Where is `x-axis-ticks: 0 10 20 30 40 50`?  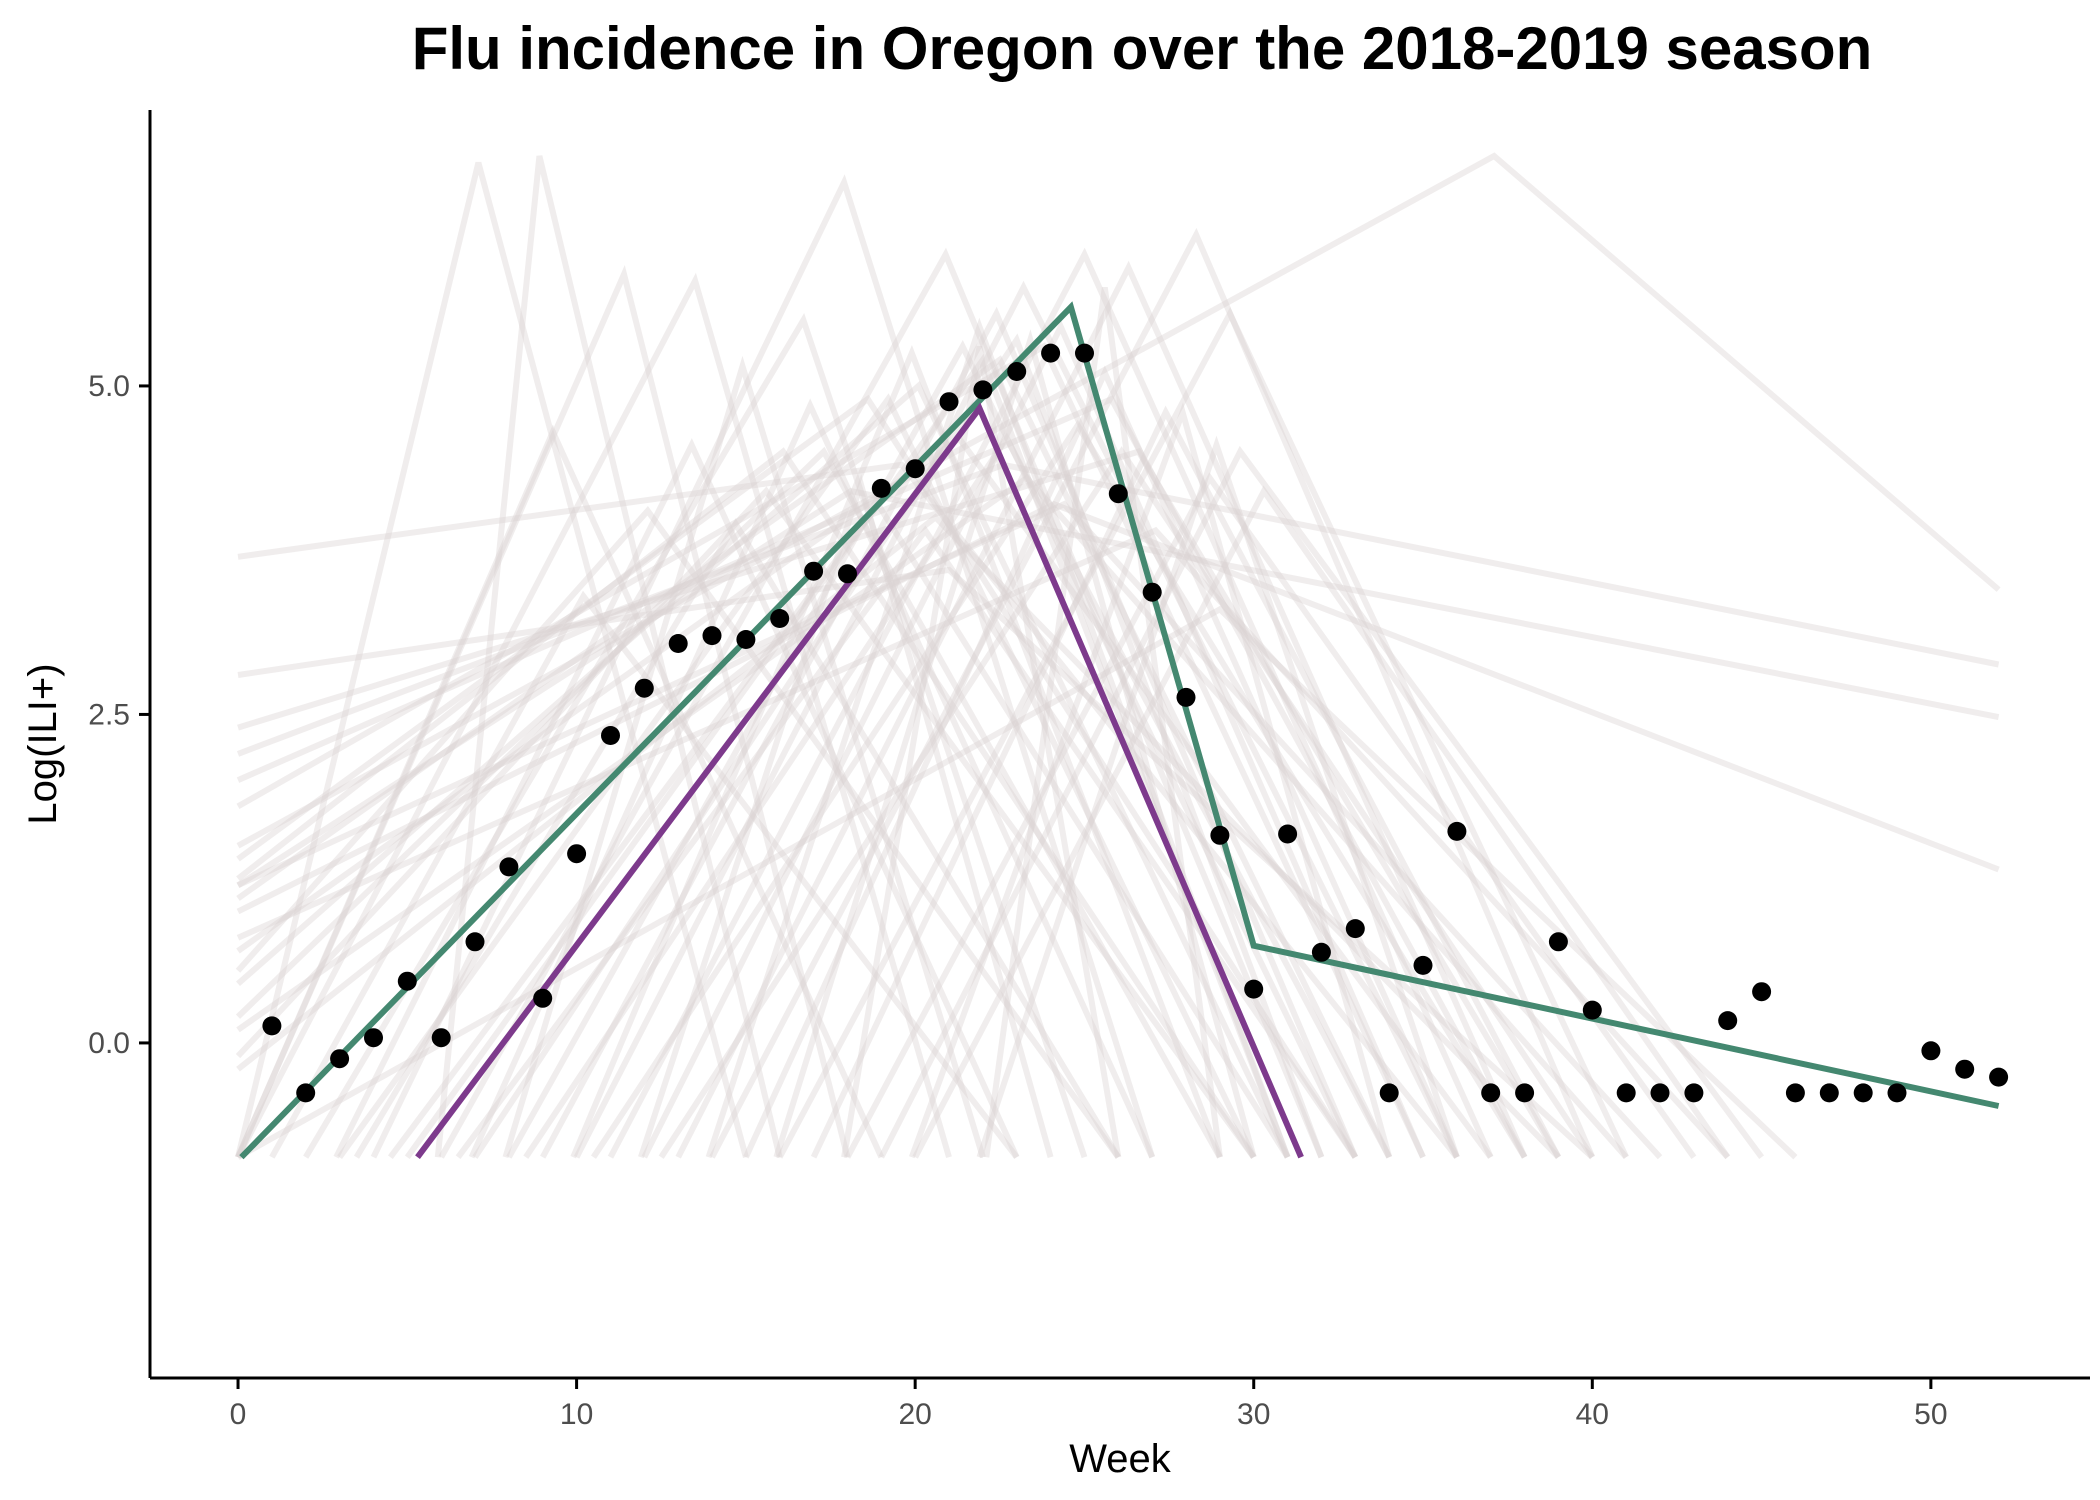 x-axis-ticks: 0 10 20 30 40 50 is located at coordinates (1089, 1404).